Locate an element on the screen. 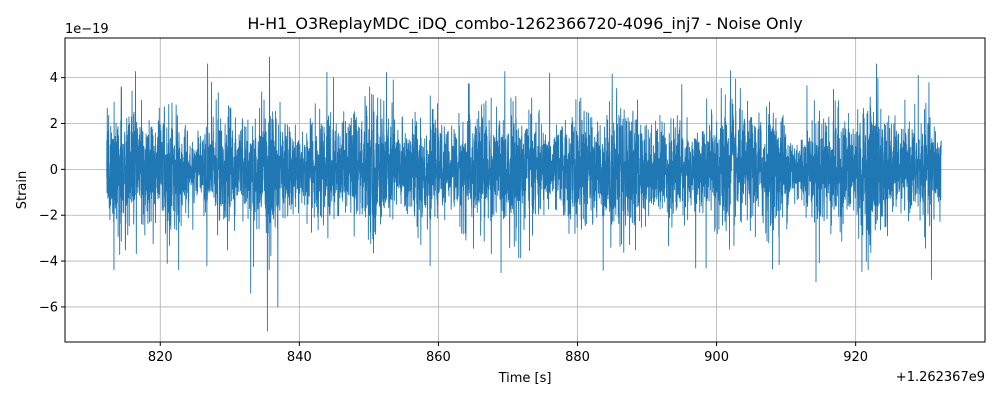  x-tick-label: 840 is located at coordinates (299, 357).